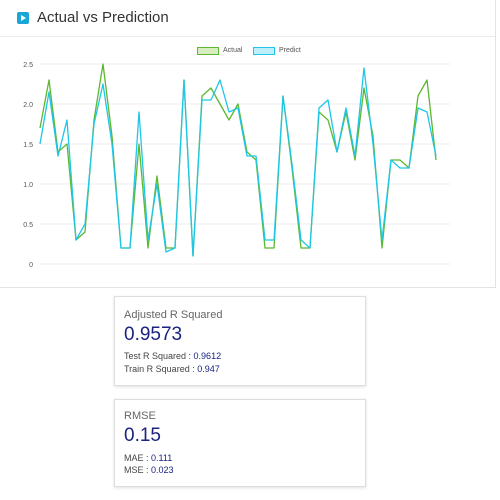 The height and width of the screenshot is (500, 500). Describe the element at coordinates (233, 50) in the screenshot. I see `legend-label-actual: Actual` at that location.